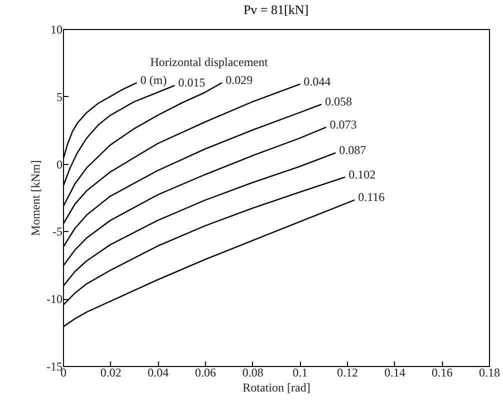  What do you see at coordinates (371, 197) in the screenshot?
I see `series-label: 0.116` at bounding box center [371, 197].